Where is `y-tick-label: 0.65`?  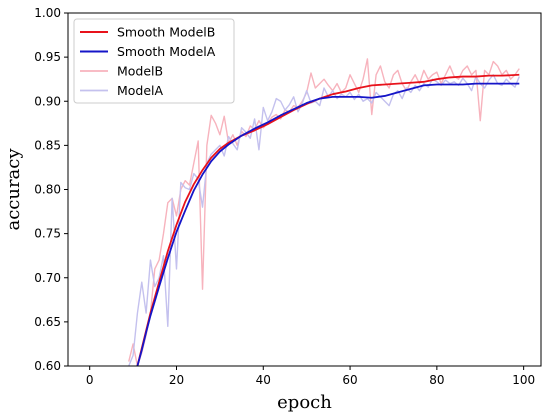
y-tick-label: 0.65 is located at coordinates (47, 322).